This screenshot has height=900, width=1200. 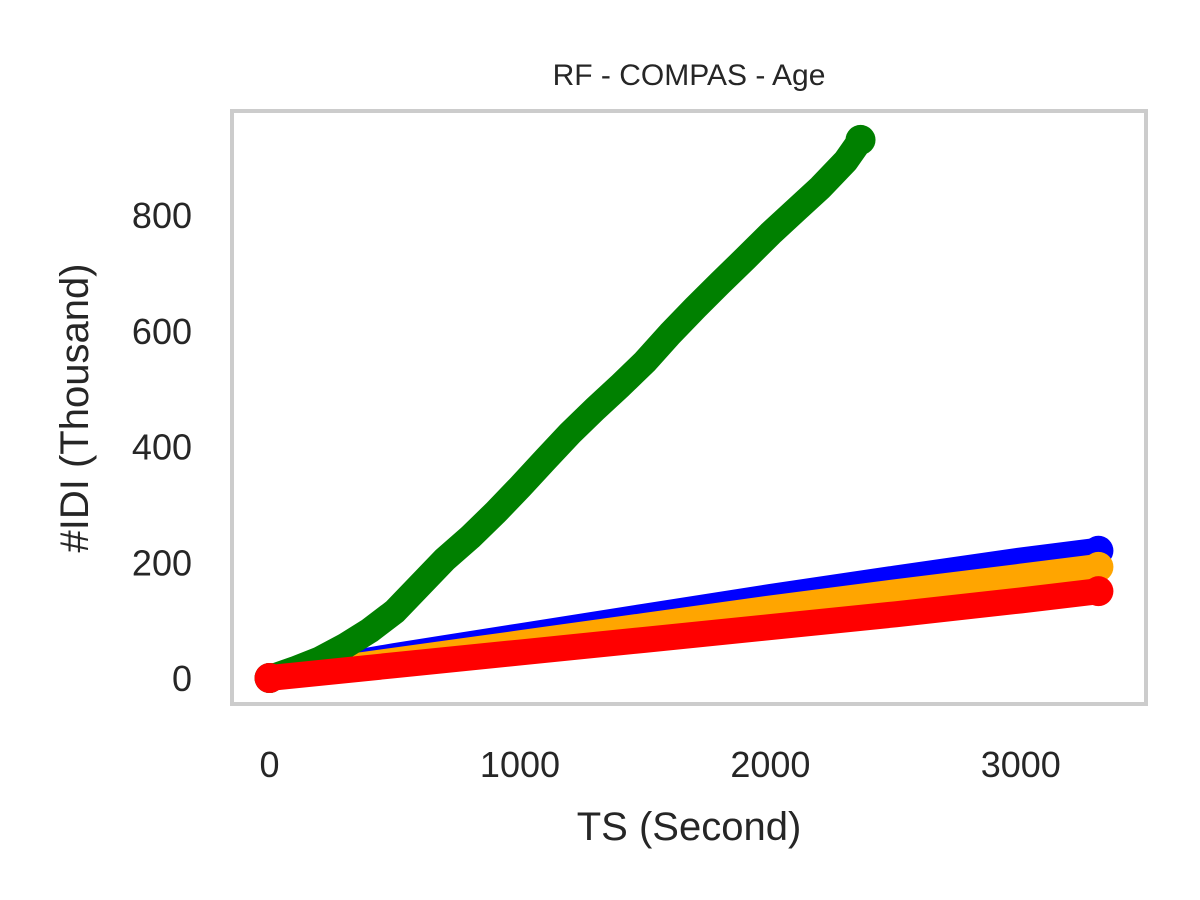 What do you see at coordinates (162, 215) in the screenshot?
I see `y-tick-label: 800` at bounding box center [162, 215].